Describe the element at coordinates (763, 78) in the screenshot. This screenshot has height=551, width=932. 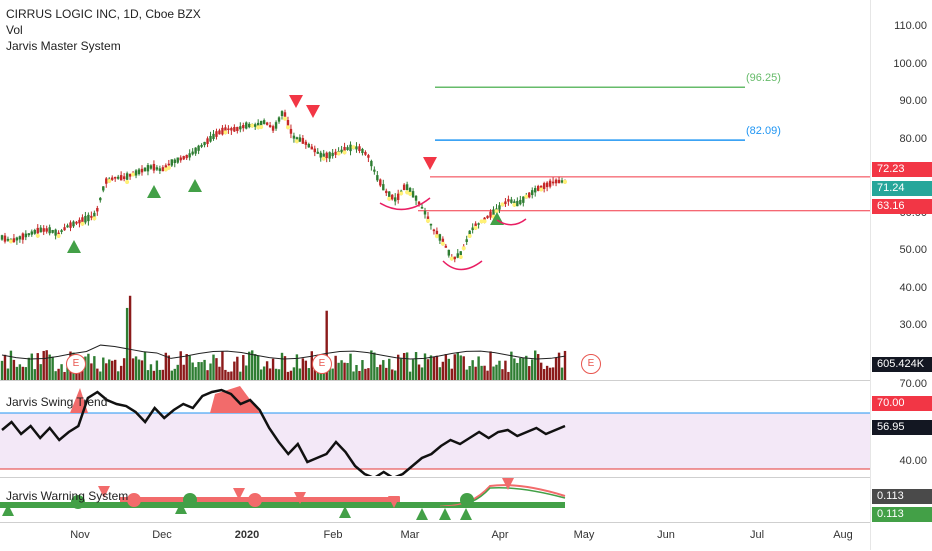
I see `level-label-green: (96.25)` at that location.